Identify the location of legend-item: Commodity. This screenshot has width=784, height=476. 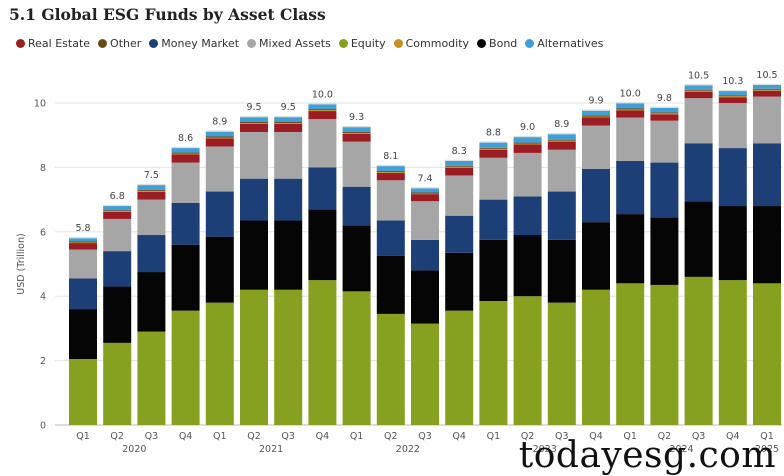
(431, 43).